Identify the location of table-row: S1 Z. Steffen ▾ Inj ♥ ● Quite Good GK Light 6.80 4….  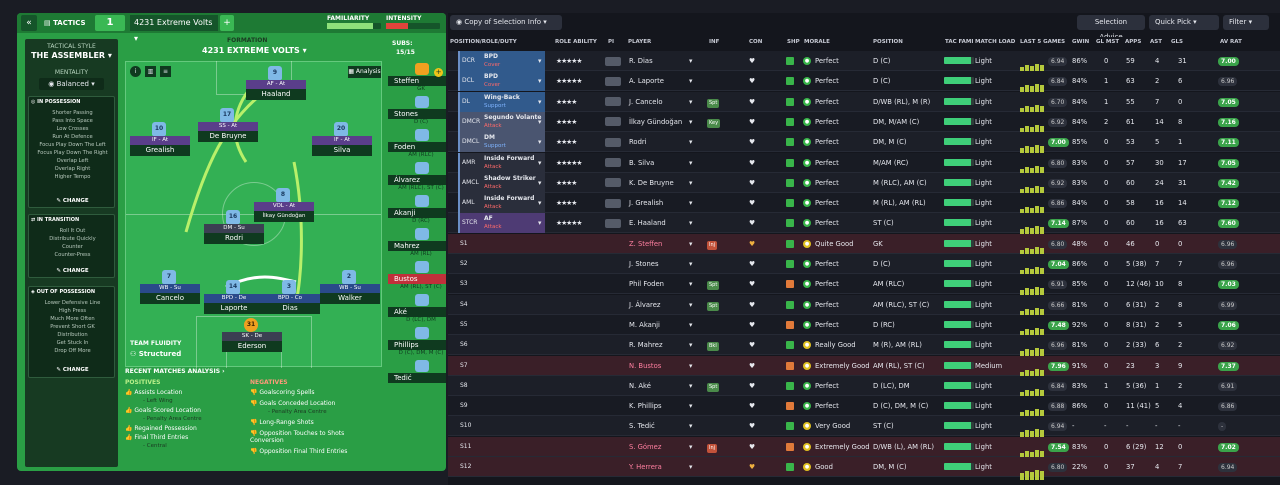
(864, 245).